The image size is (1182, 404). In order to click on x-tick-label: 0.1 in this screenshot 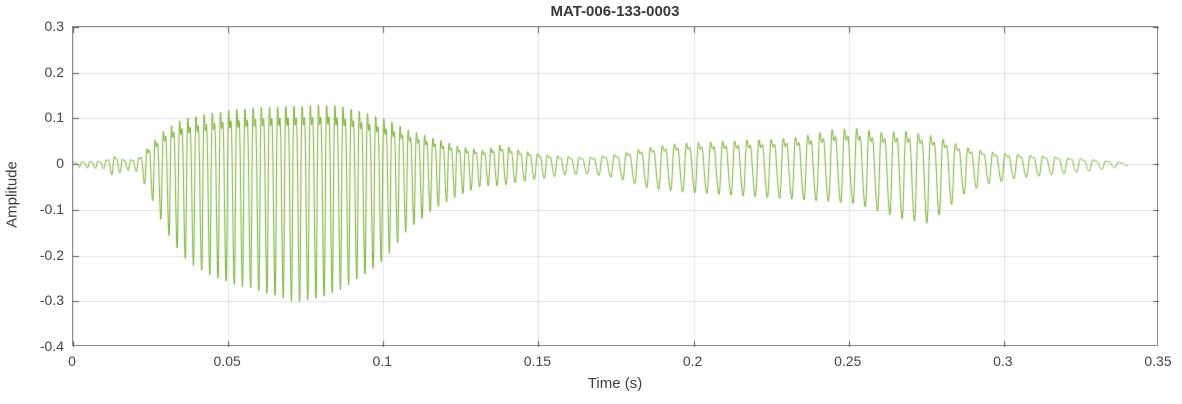, I will do `click(382, 361)`.